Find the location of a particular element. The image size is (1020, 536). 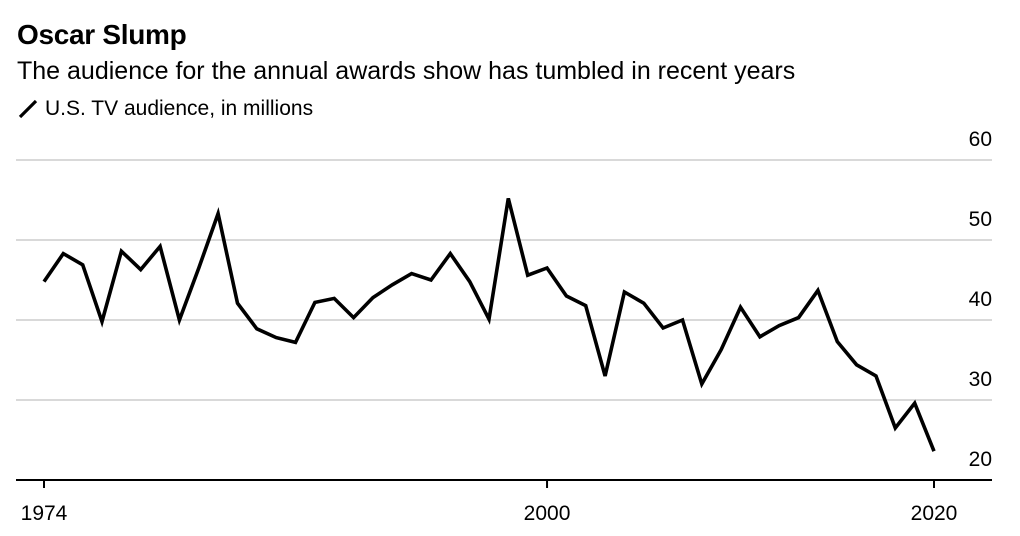

x-tick-label: 2000 is located at coordinates (547, 513).